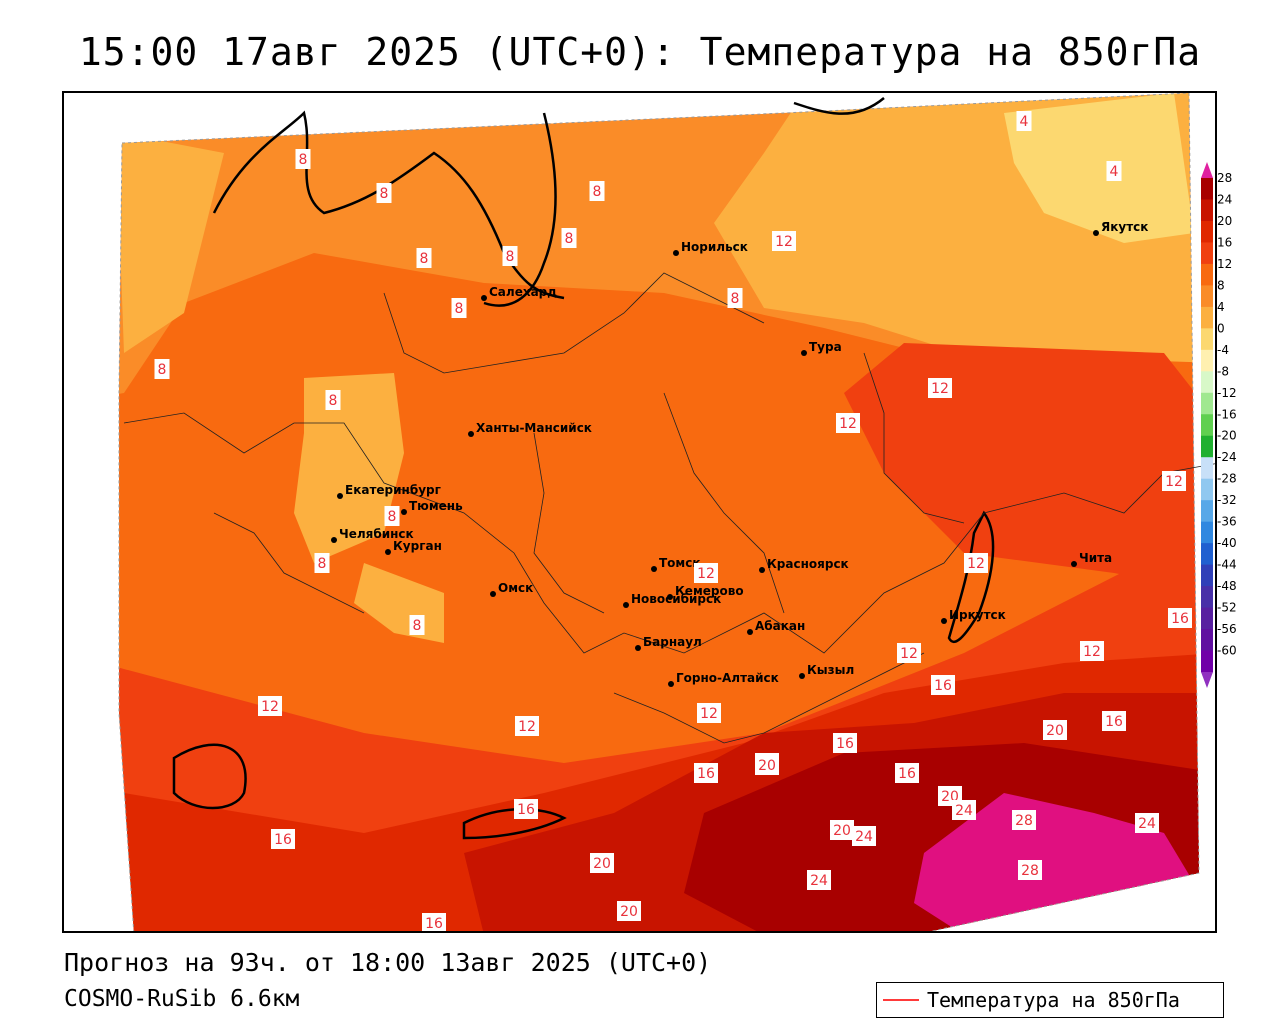 The image size is (1280, 1024). What do you see at coordinates (1227, 651) in the screenshot?
I see `colorbar-tick-label: -60` at bounding box center [1227, 651].